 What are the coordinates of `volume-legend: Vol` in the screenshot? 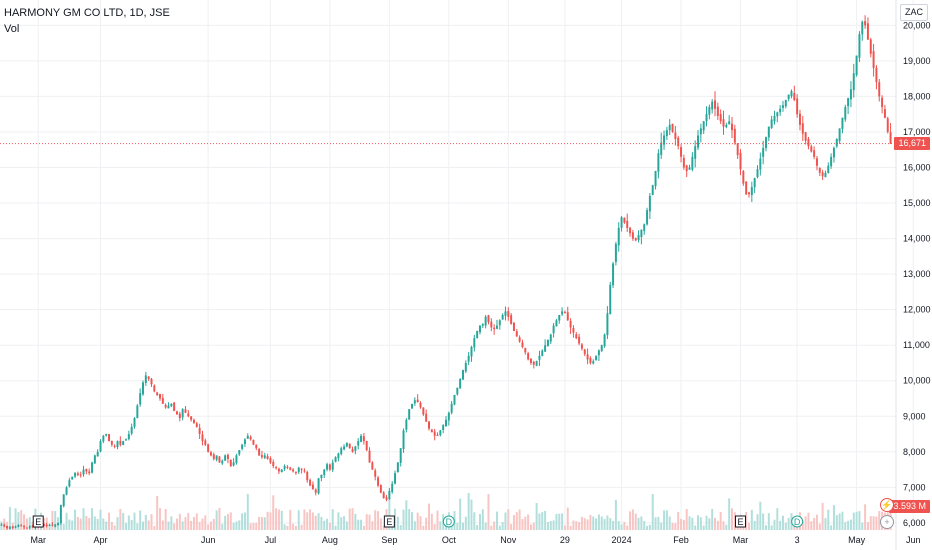 It's located at (12, 29).